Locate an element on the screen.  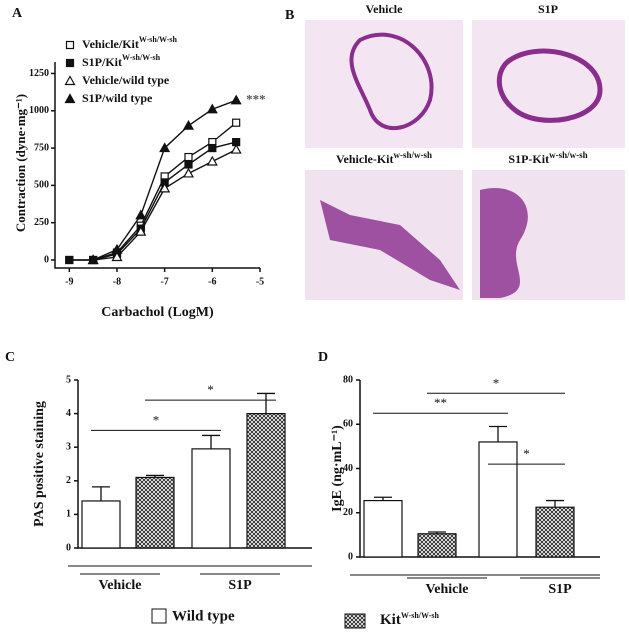
y-tick-label: 750 is located at coordinates (41, 147).